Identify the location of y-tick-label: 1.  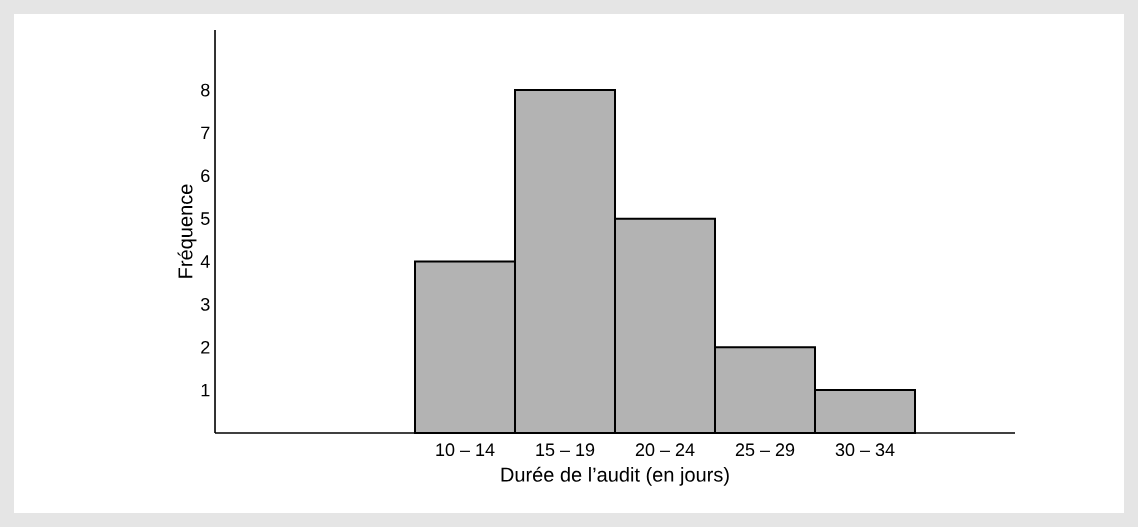
(205, 390).